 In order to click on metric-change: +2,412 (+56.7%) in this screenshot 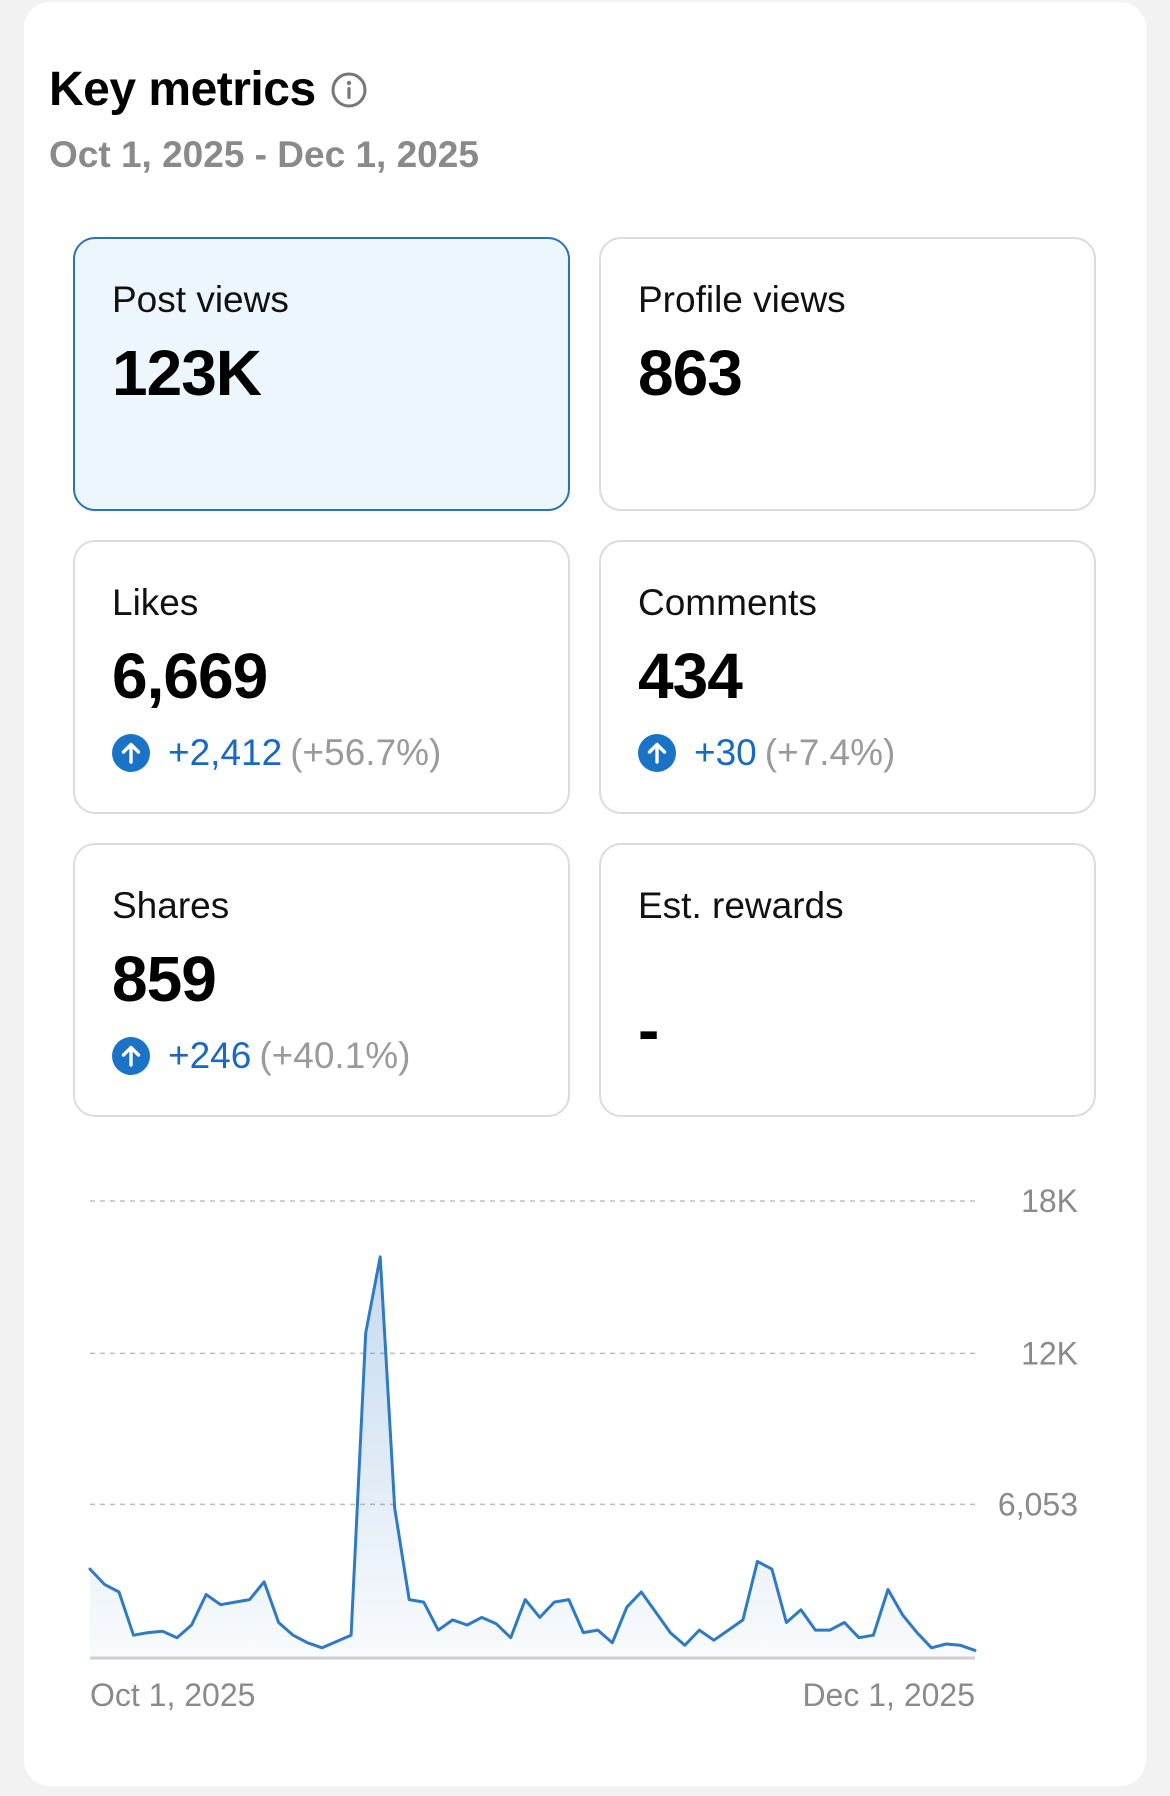, I will do `click(276, 753)`.